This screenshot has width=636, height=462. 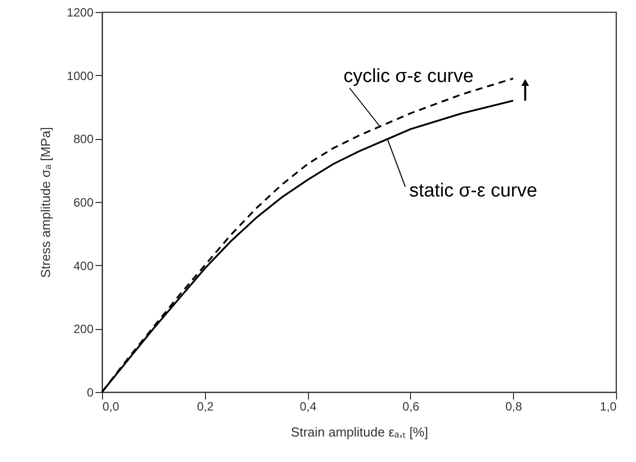 I want to click on y-tick-label: 400, so click(x=83, y=265).